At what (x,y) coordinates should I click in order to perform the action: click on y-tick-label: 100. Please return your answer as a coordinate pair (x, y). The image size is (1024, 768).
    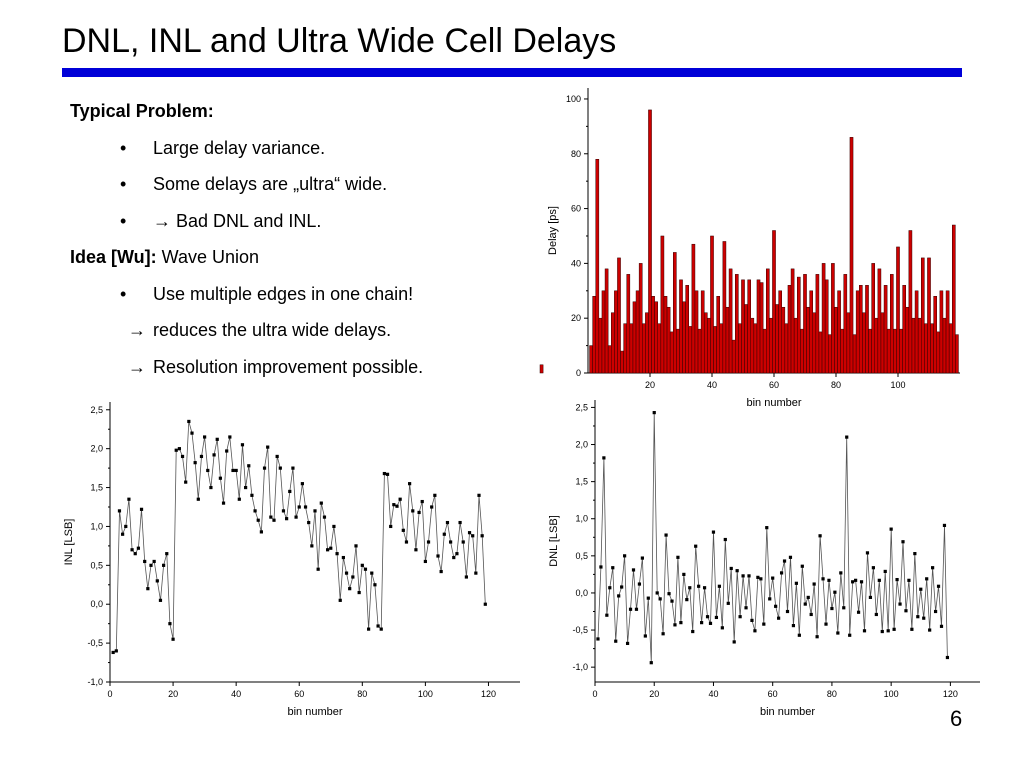
    Looking at the image, I should click on (573, 99).